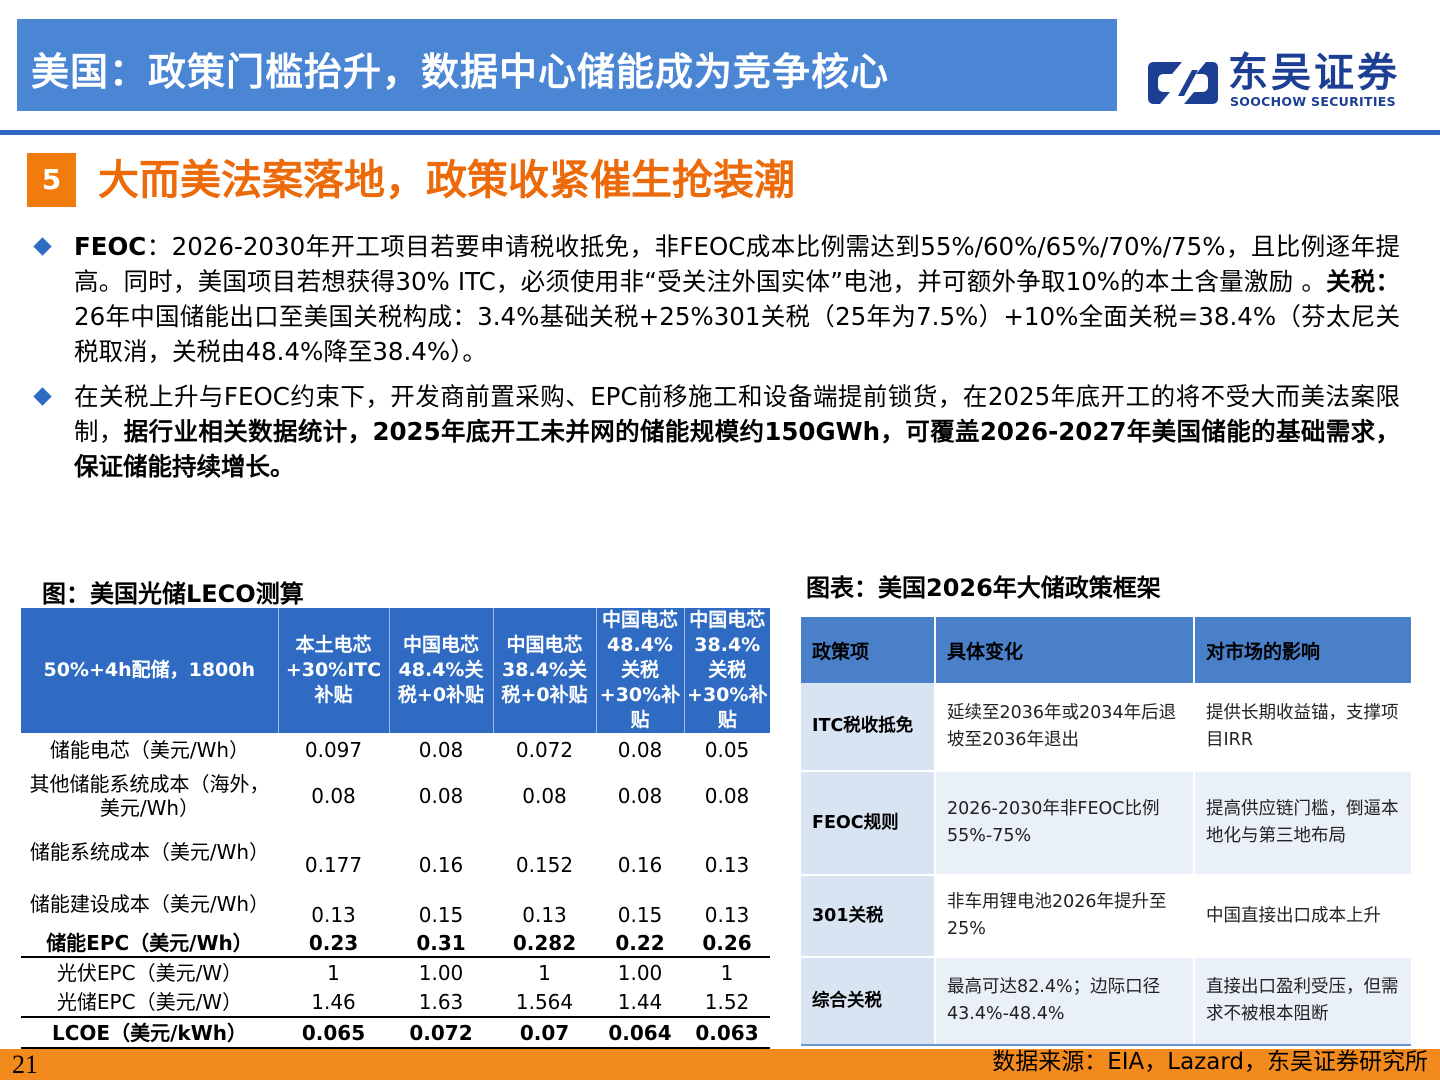  What do you see at coordinates (333, 865) in the screenshot?
I see `table-cell: 0.177` at bounding box center [333, 865].